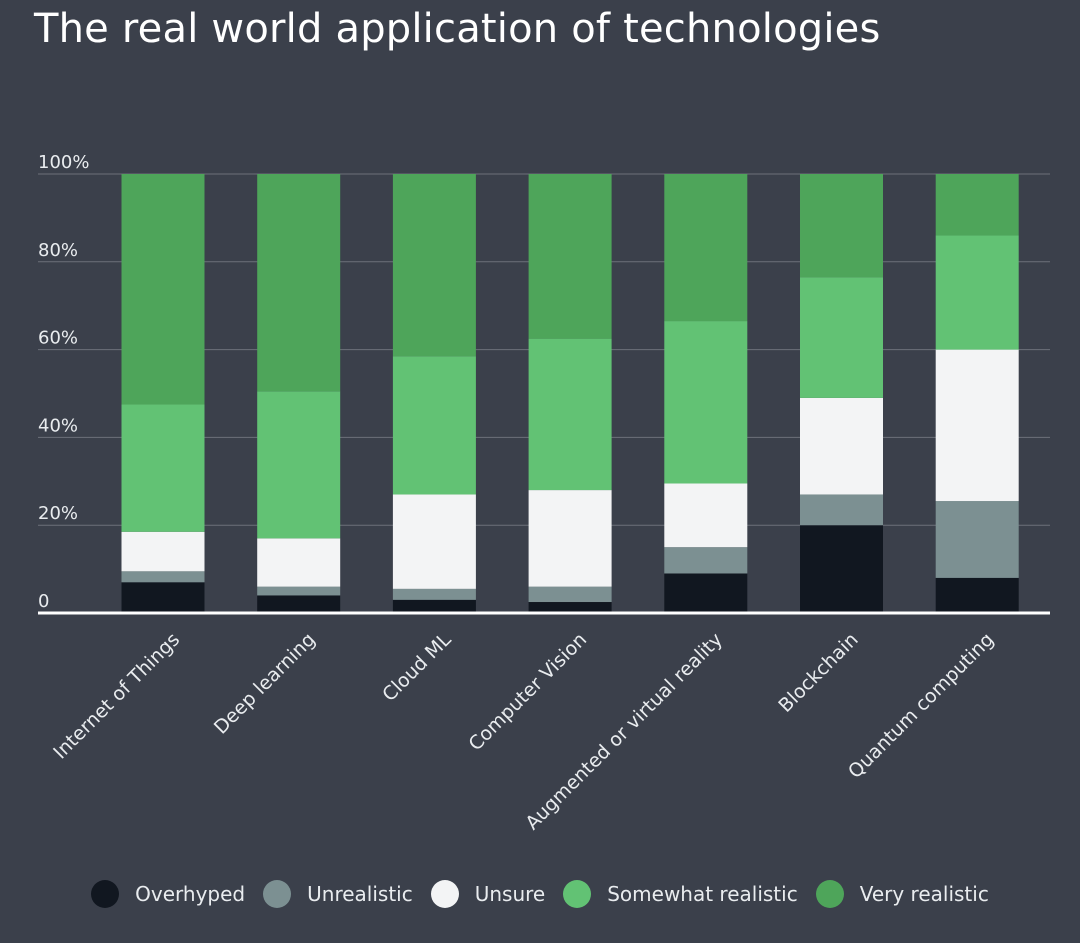 The image size is (1080, 943). What do you see at coordinates (921, 706) in the screenshot?
I see `x-tick-label: Quantum computing` at bounding box center [921, 706].